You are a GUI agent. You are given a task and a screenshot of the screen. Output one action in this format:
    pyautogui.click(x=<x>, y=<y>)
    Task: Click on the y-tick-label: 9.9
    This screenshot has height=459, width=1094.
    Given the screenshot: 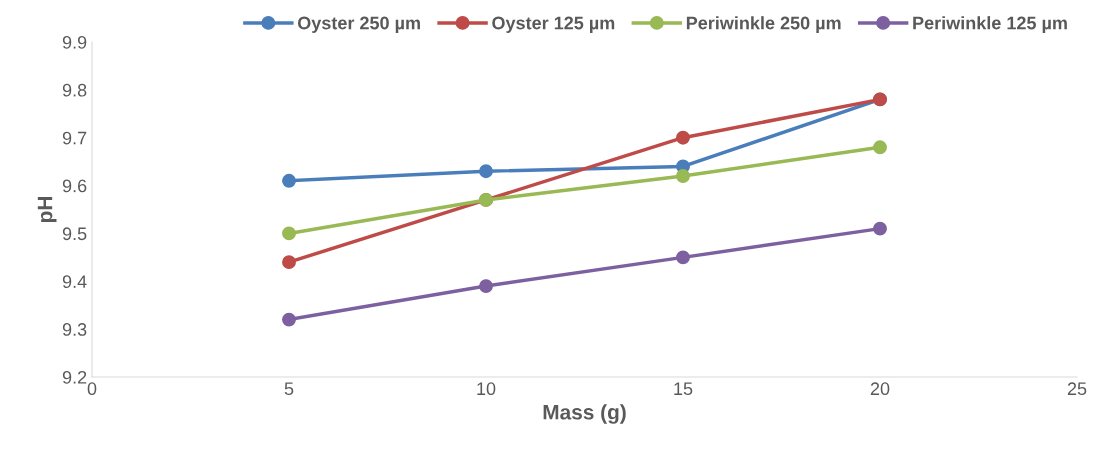 What is the action you would take?
    pyautogui.click(x=74, y=42)
    